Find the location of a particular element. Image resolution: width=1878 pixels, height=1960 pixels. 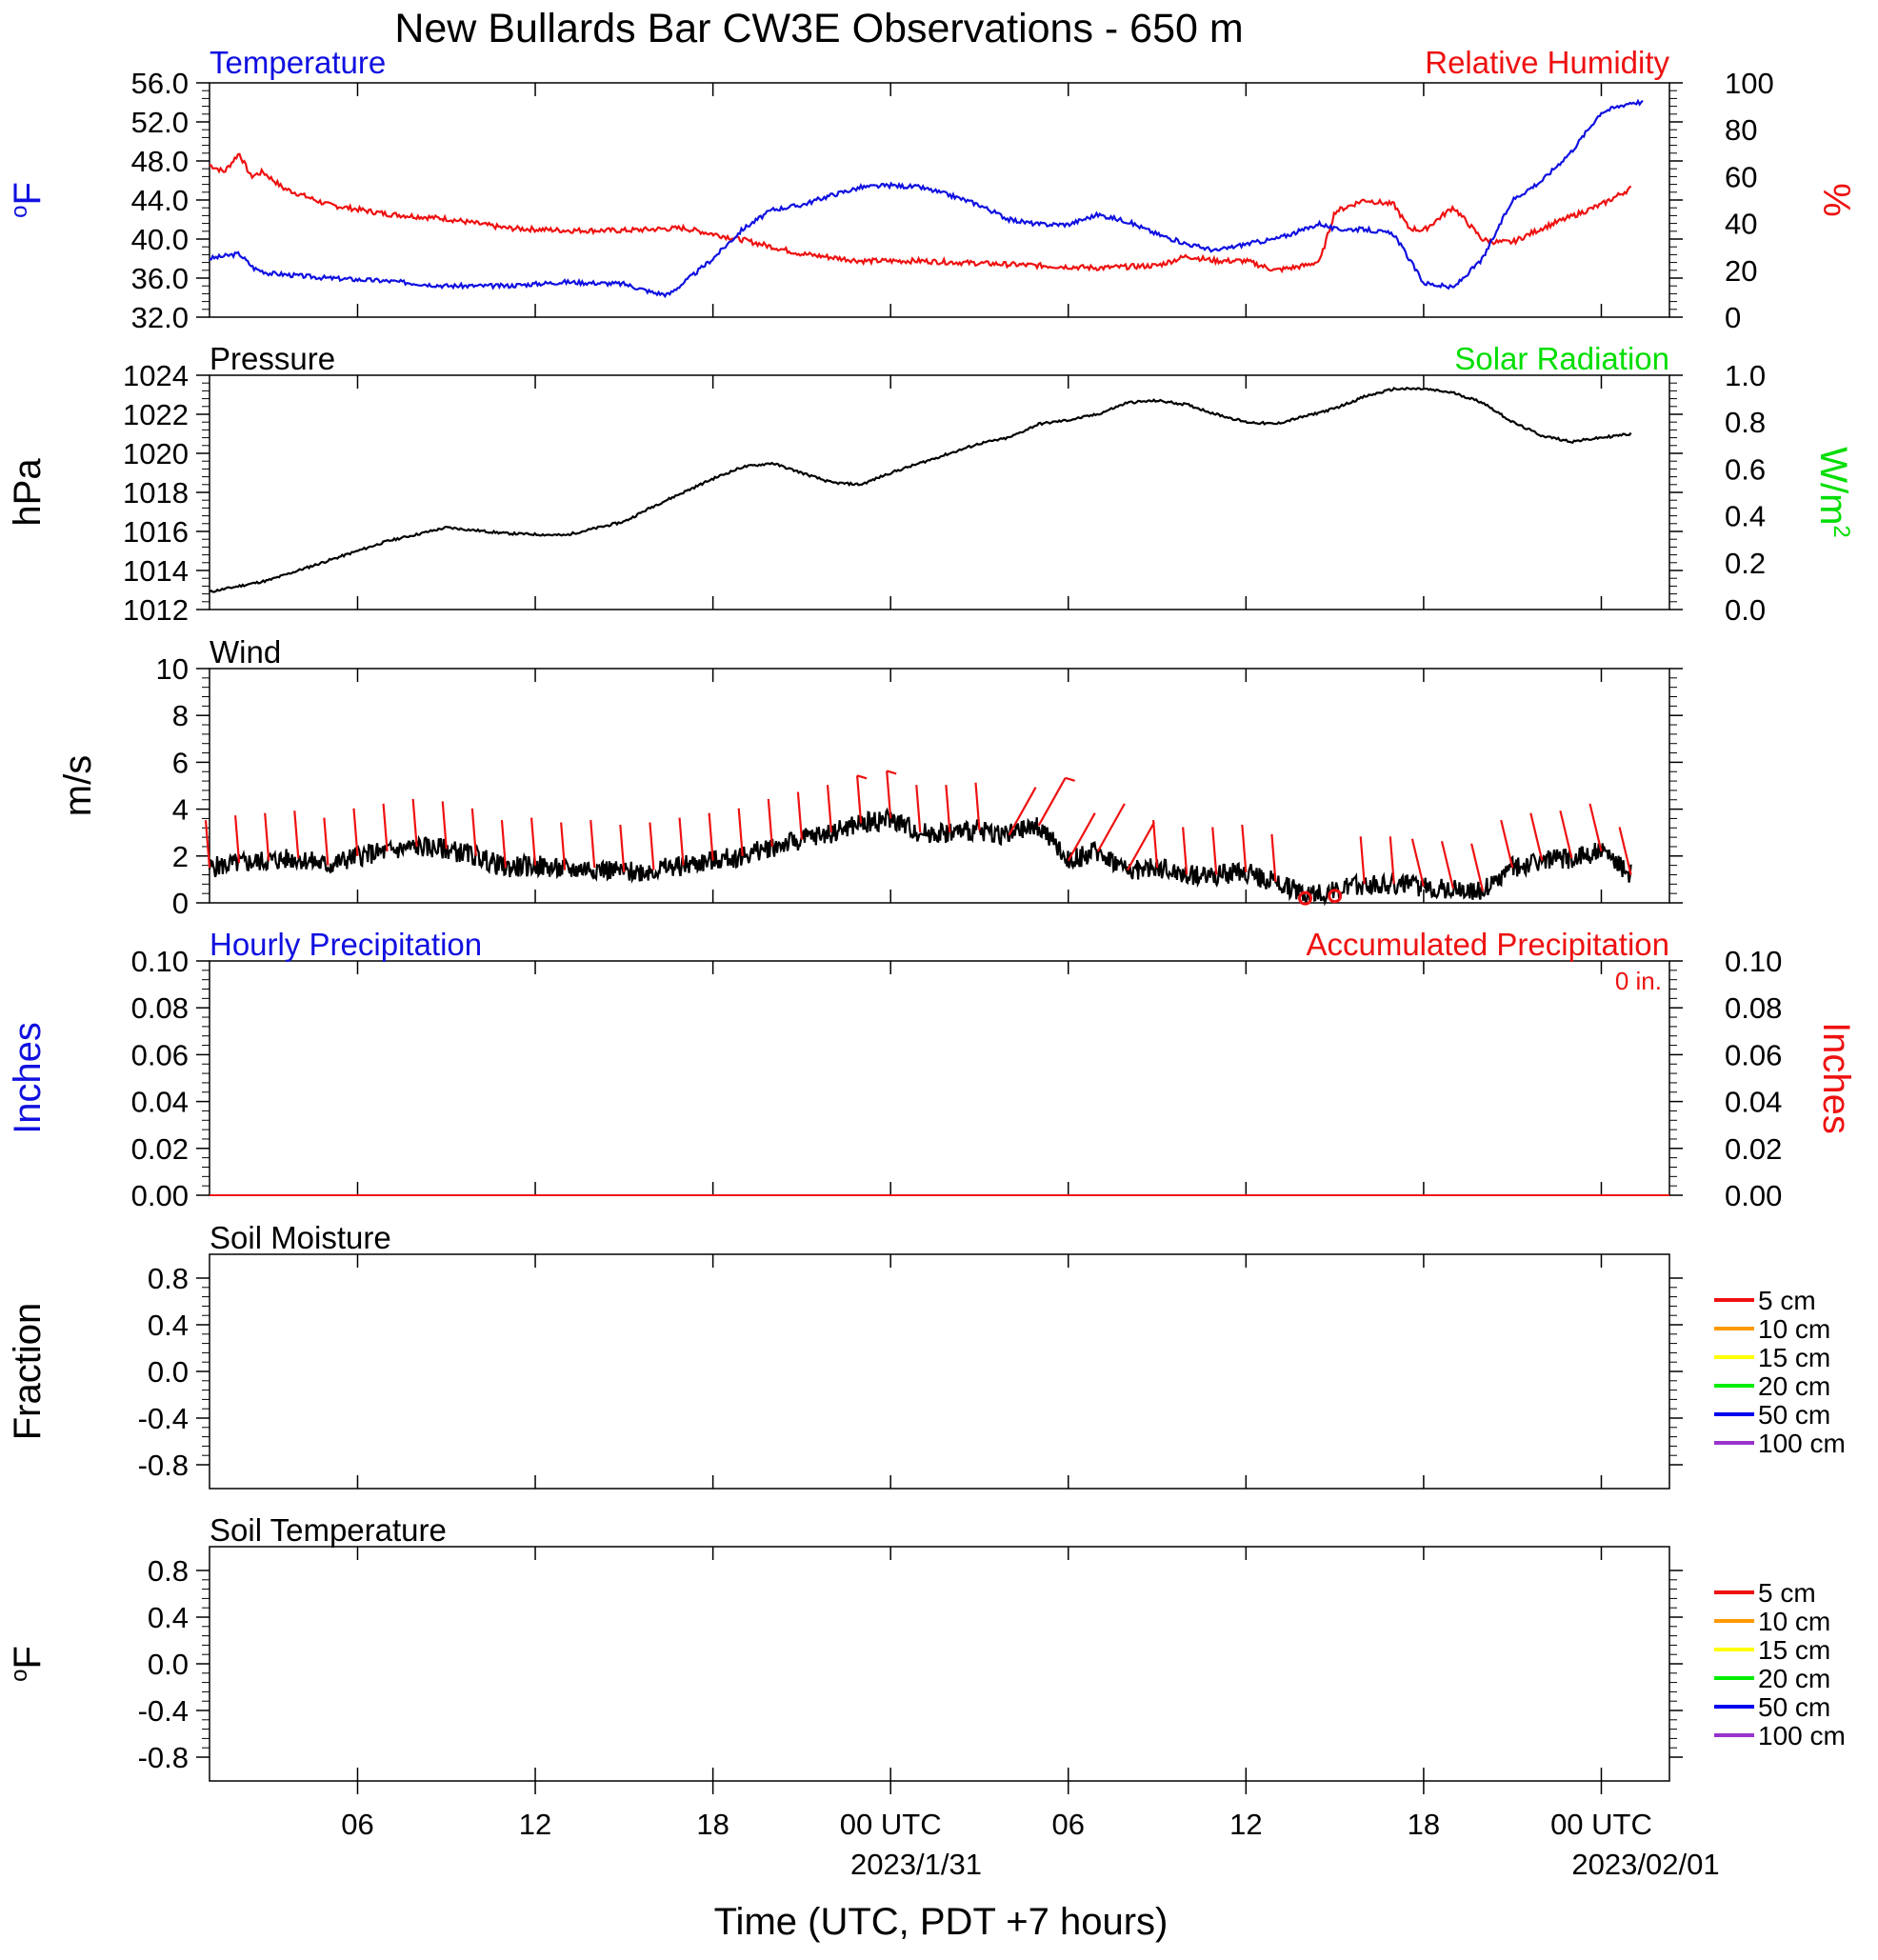

precip-accum-note: 0 in. is located at coordinates (1638, 981).